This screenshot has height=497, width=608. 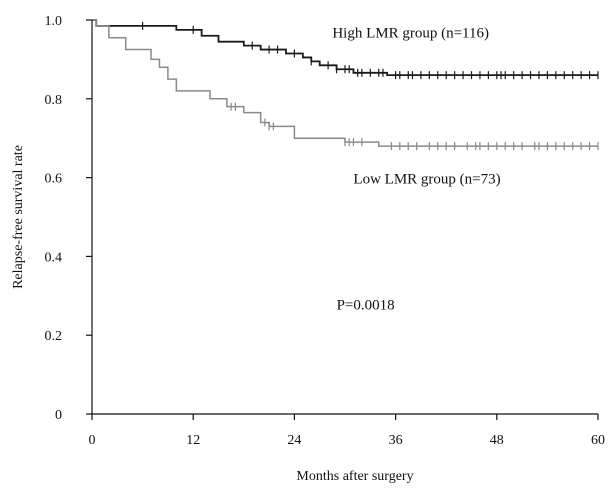 I want to click on x-tick-label: 24, so click(x=294, y=440).